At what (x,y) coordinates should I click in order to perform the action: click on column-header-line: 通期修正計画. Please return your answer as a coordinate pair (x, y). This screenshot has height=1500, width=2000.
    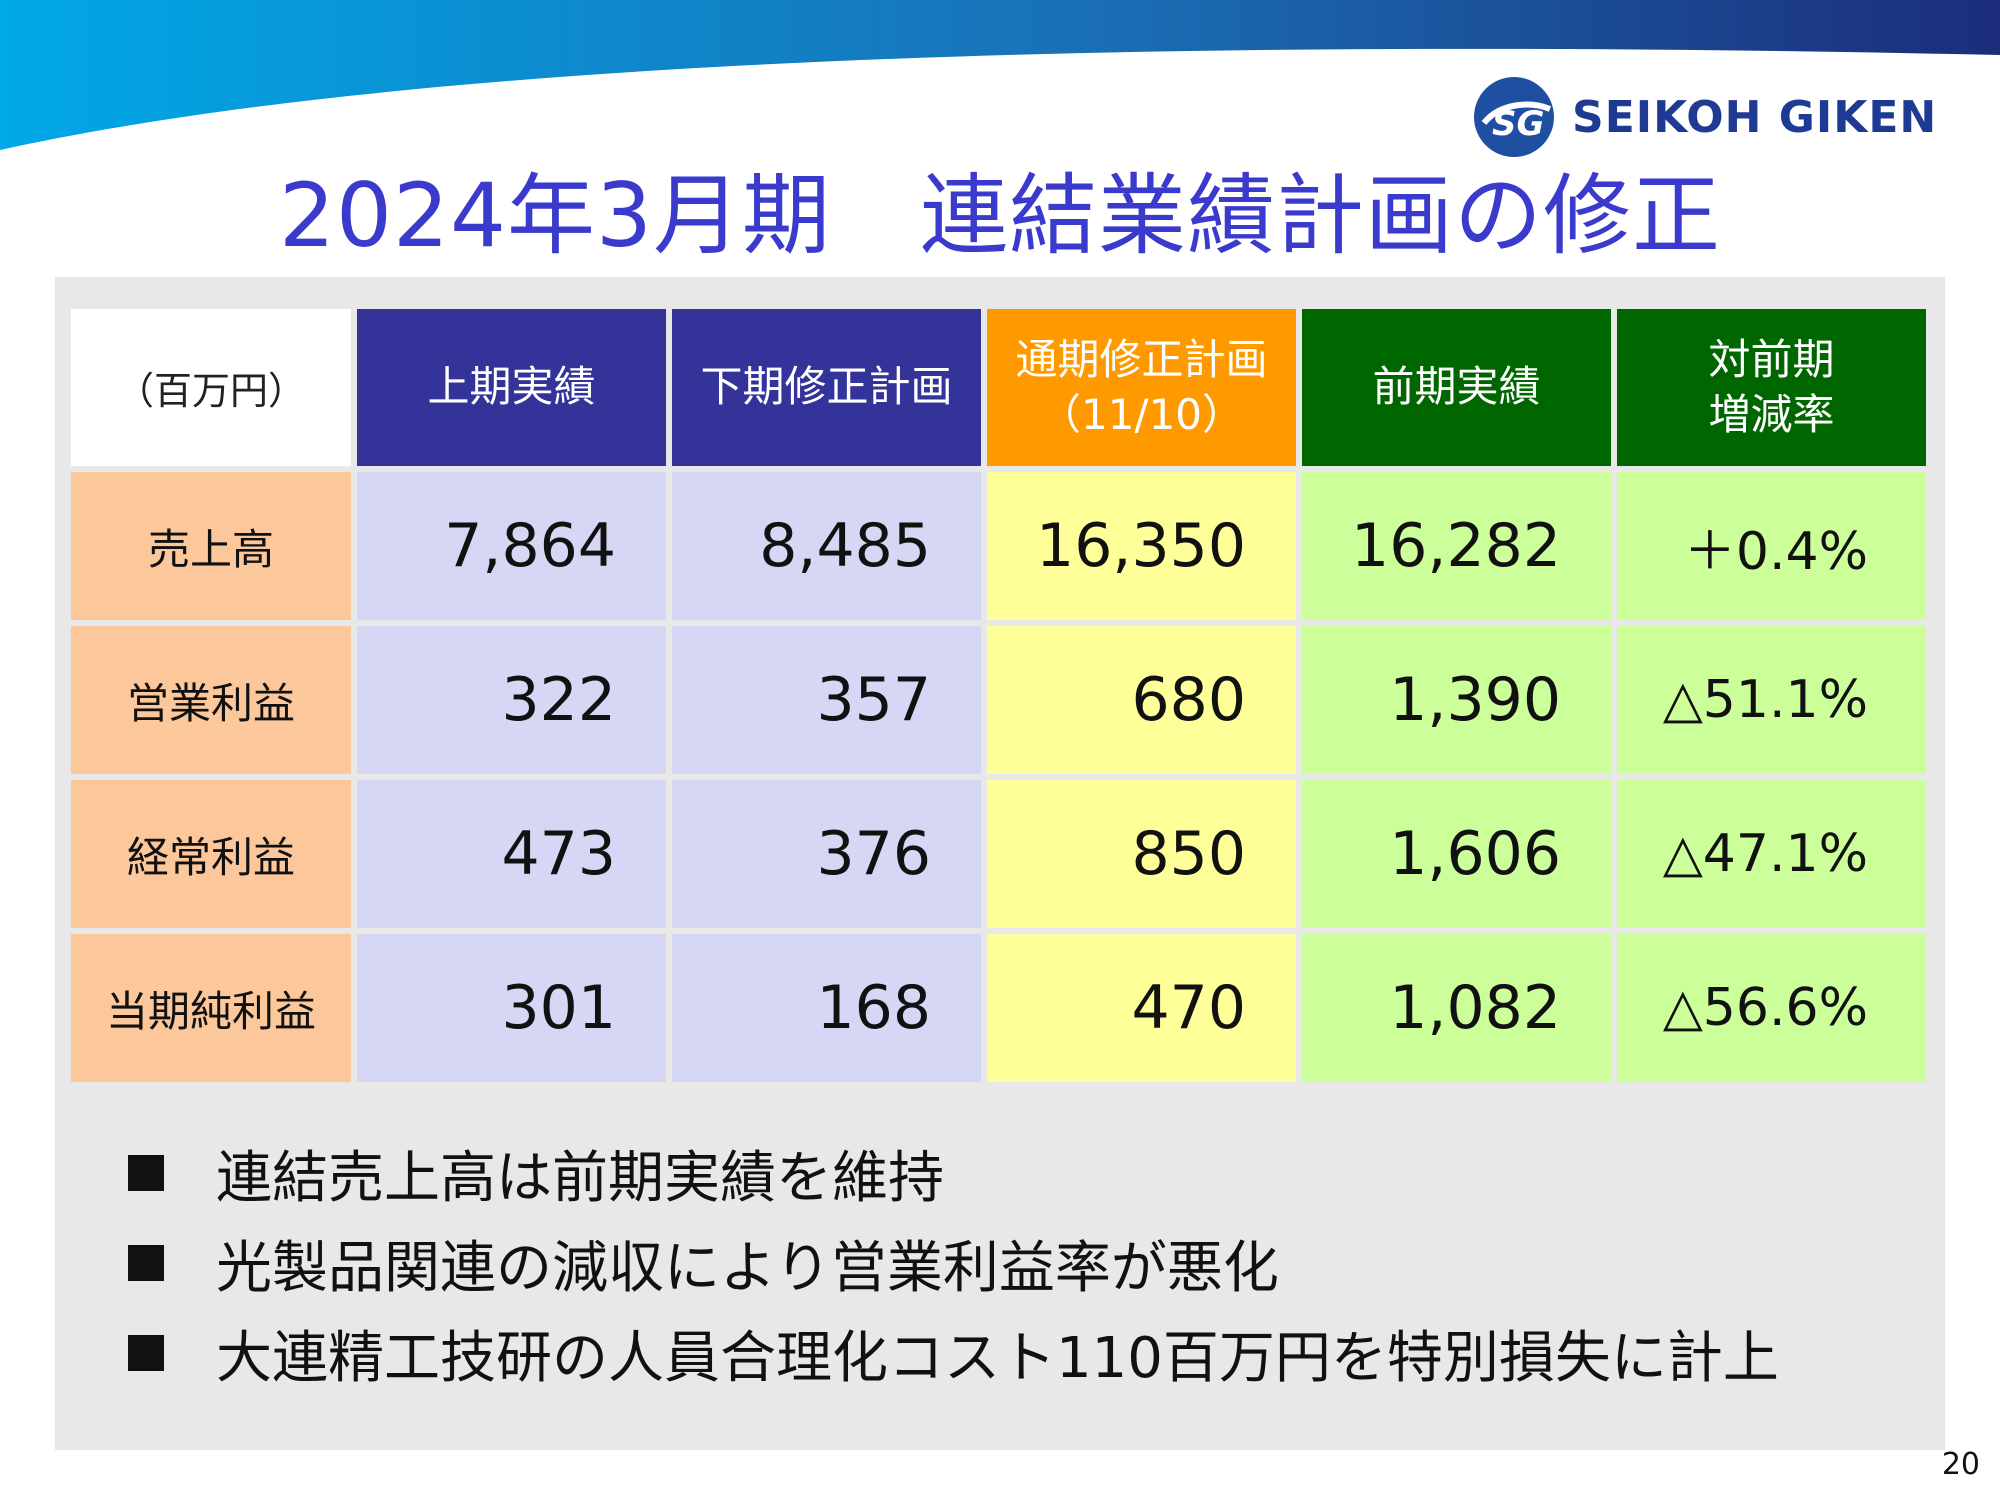
    Looking at the image, I should click on (1141, 359).